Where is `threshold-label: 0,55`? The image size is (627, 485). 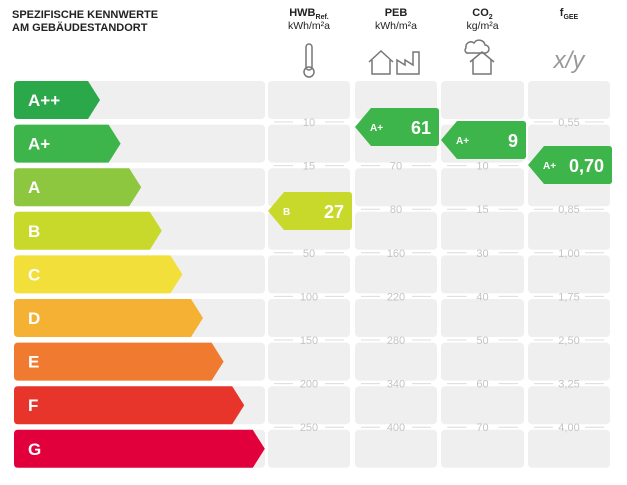
threshold-label: 0,55 is located at coordinates (568, 123).